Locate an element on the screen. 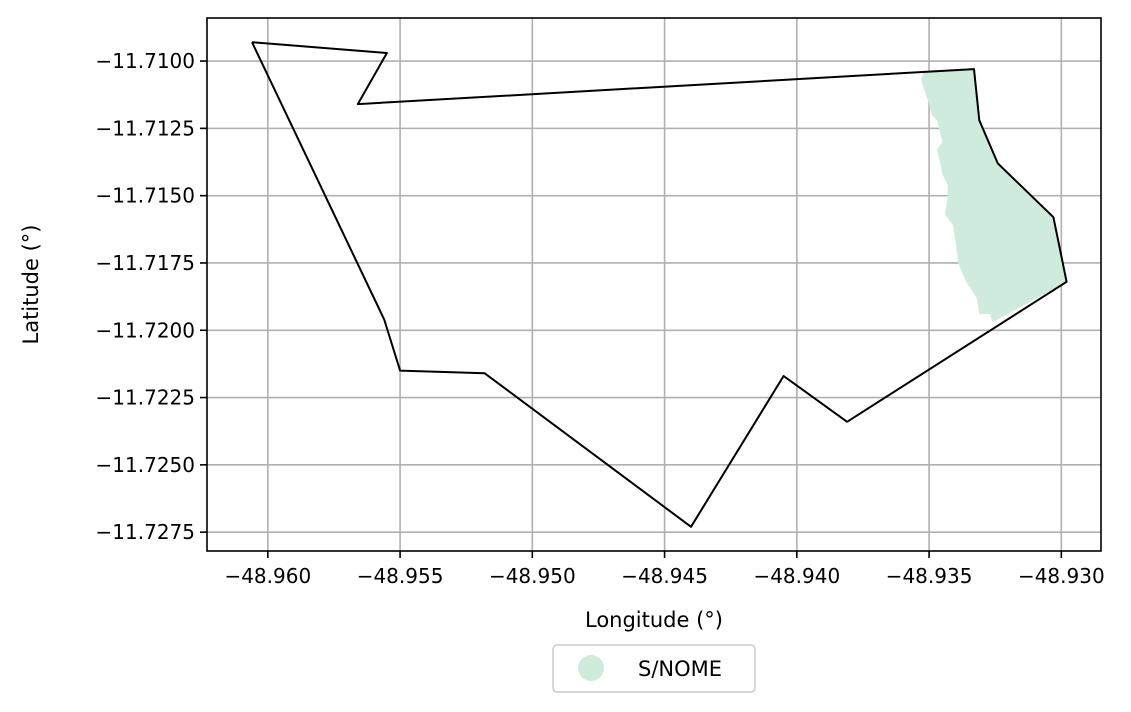 The width and height of the screenshot is (1131, 712). y-tick-label: −11.7225 is located at coordinates (145, 398).